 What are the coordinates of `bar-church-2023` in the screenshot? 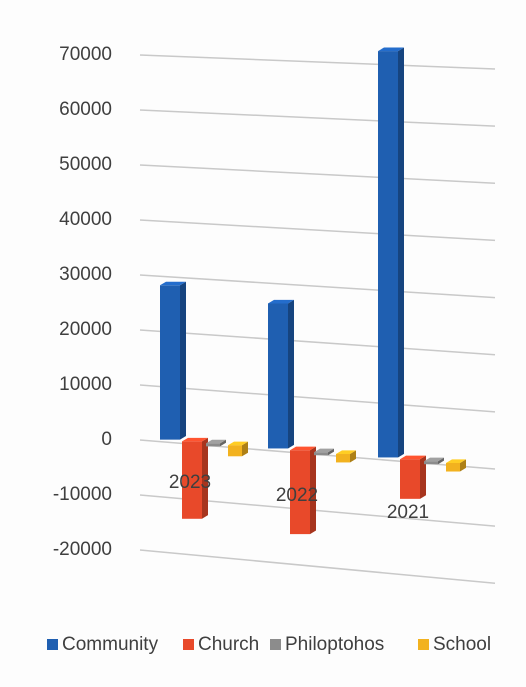 It's located at (195, 478).